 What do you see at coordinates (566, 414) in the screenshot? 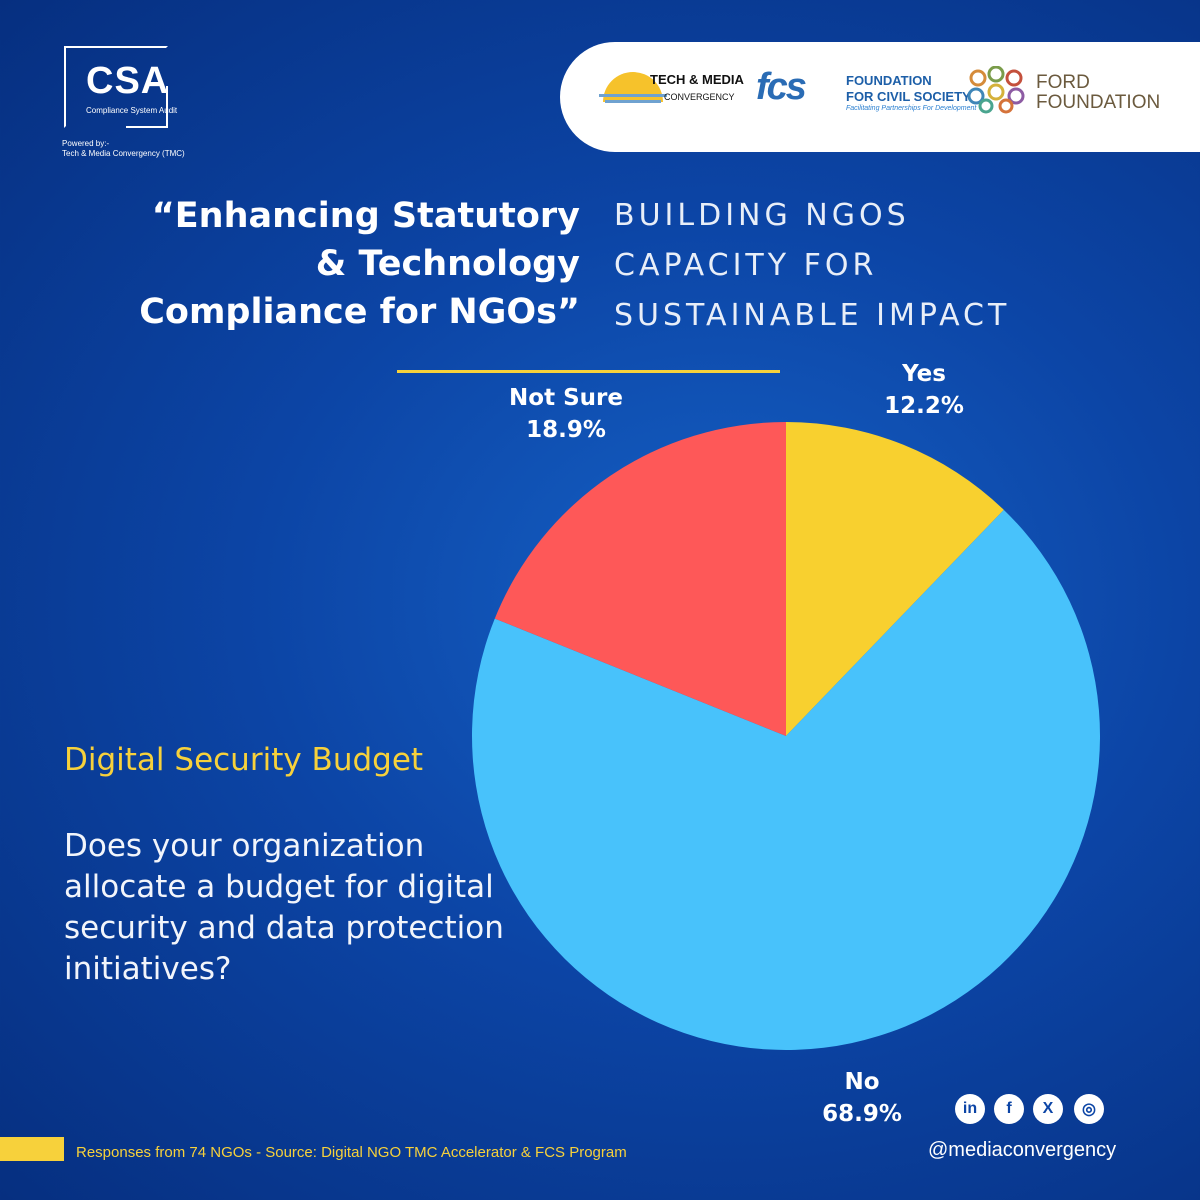
I see `pie-label-not-sure: Not Sure 18.9%` at bounding box center [566, 414].